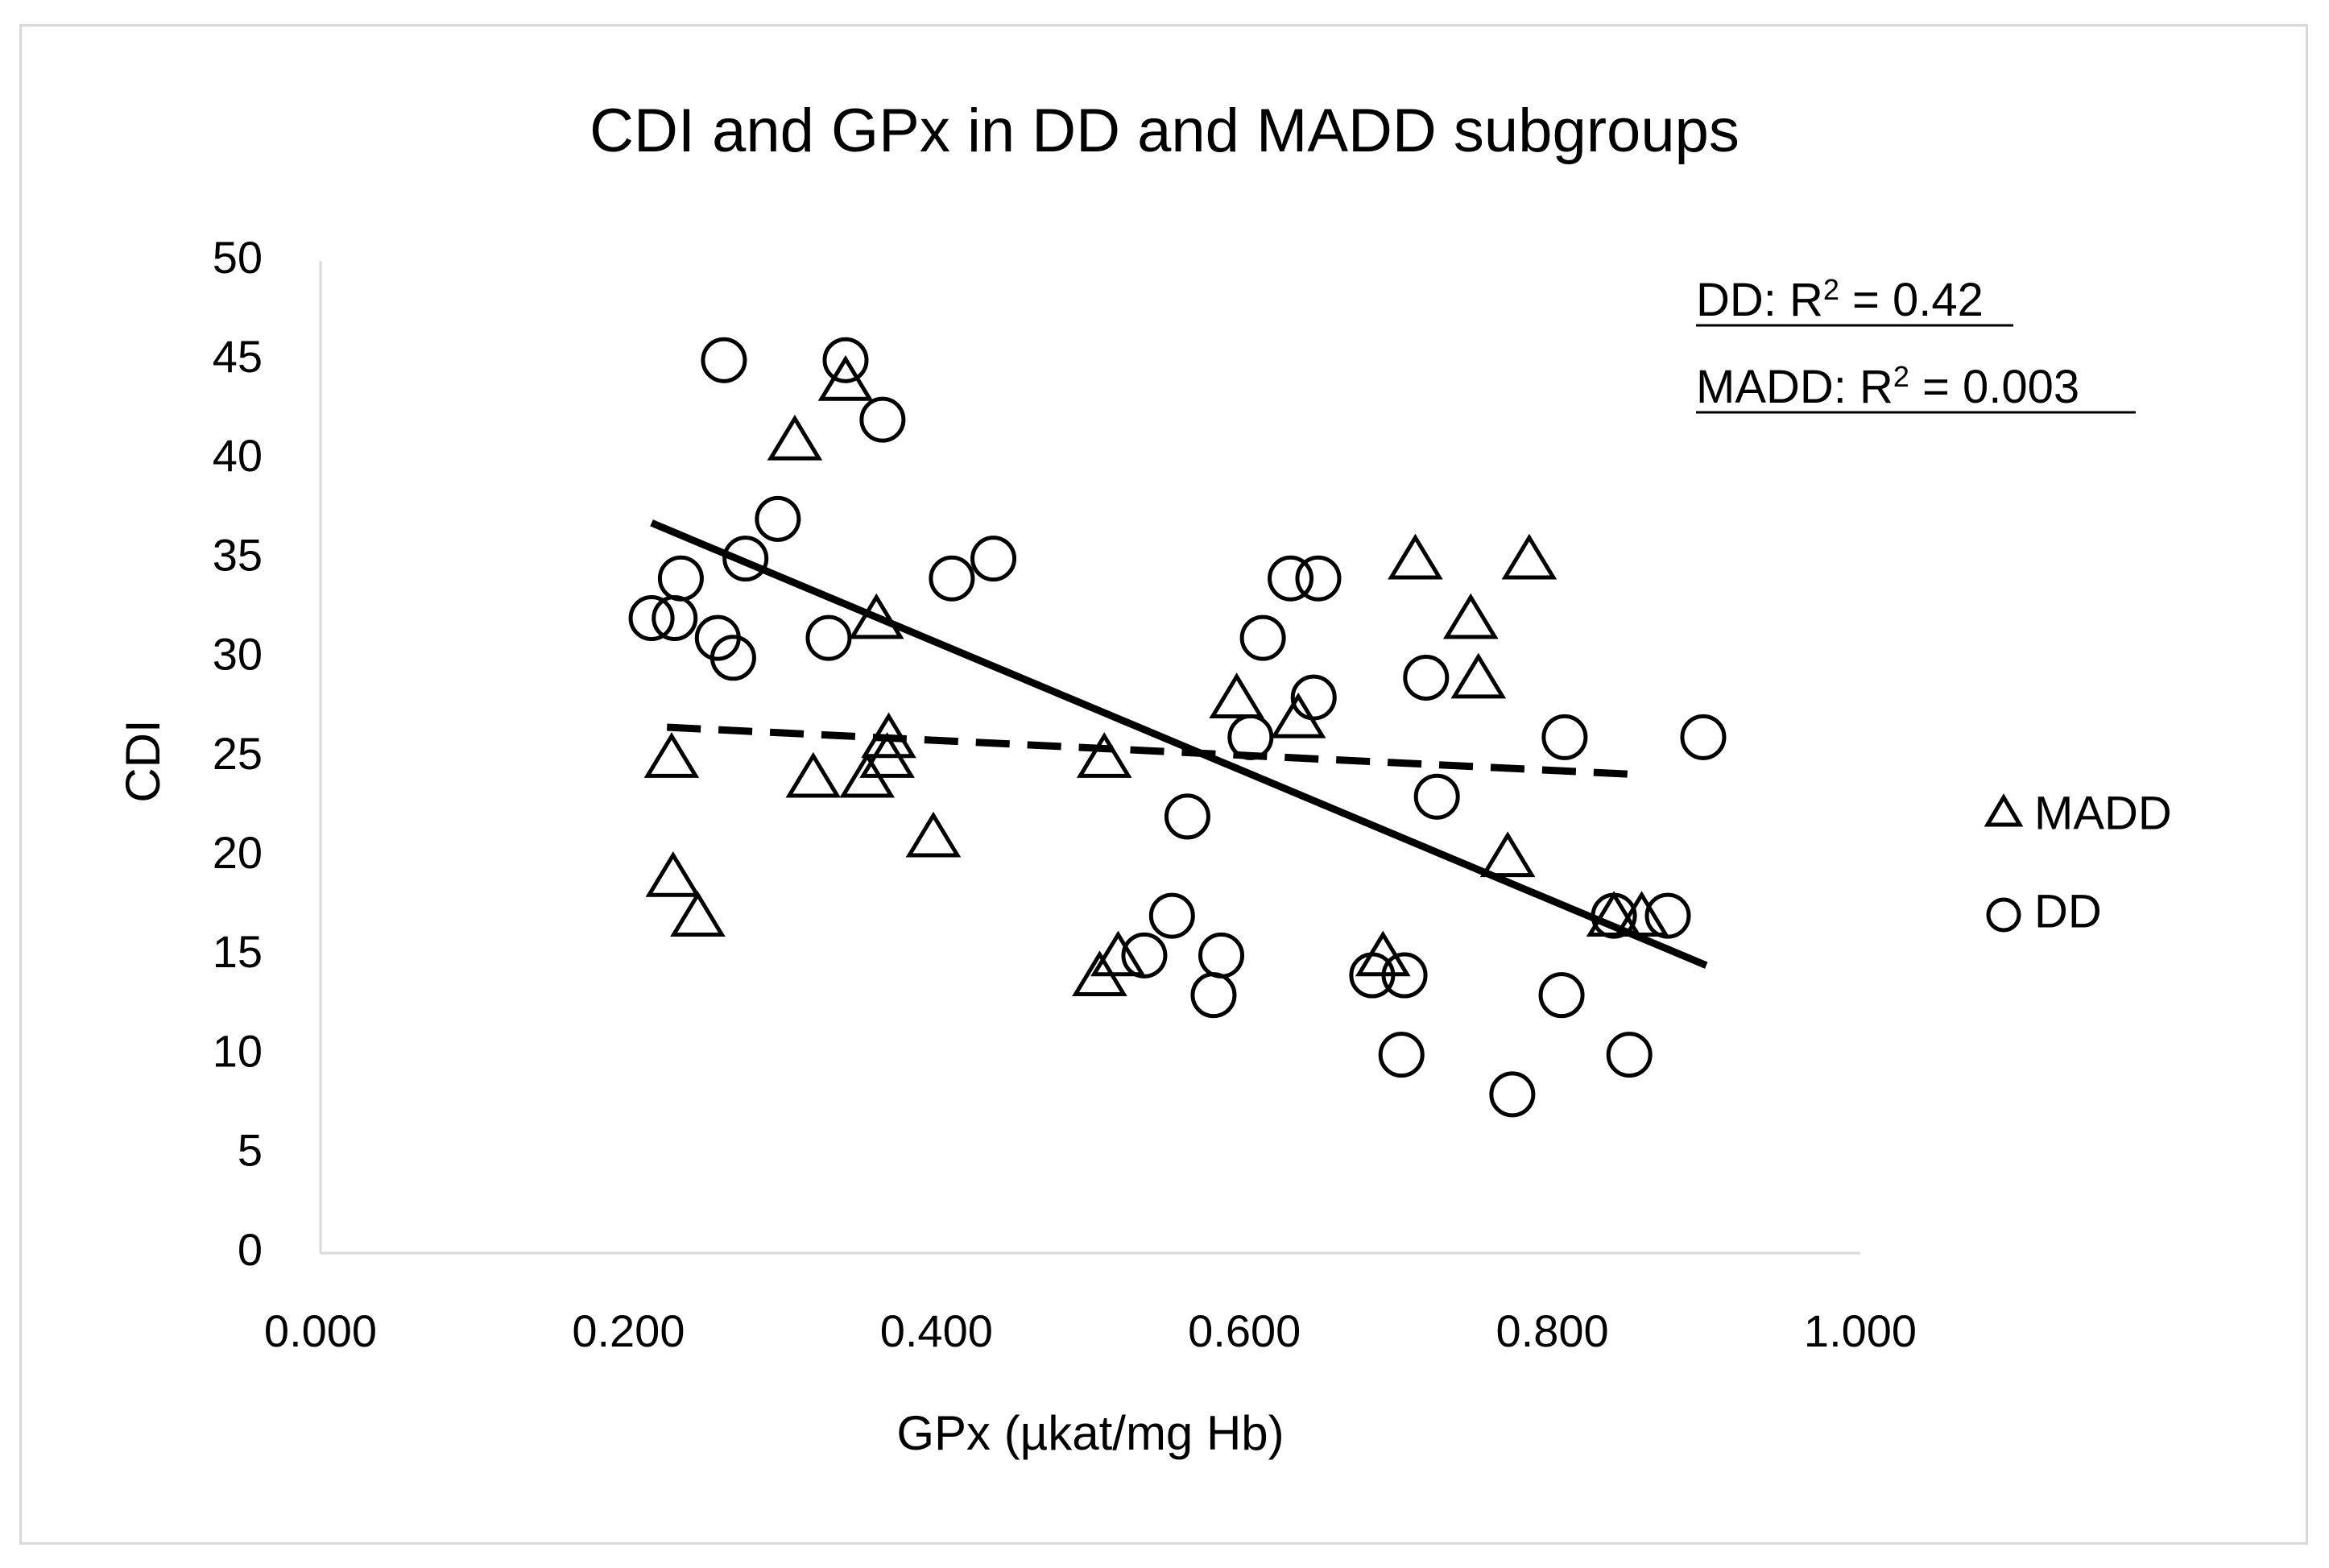 The height and width of the screenshot is (1568, 2329). What do you see at coordinates (1860, 1330) in the screenshot?
I see `x-tick-label: 1.000` at bounding box center [1860, 1330].